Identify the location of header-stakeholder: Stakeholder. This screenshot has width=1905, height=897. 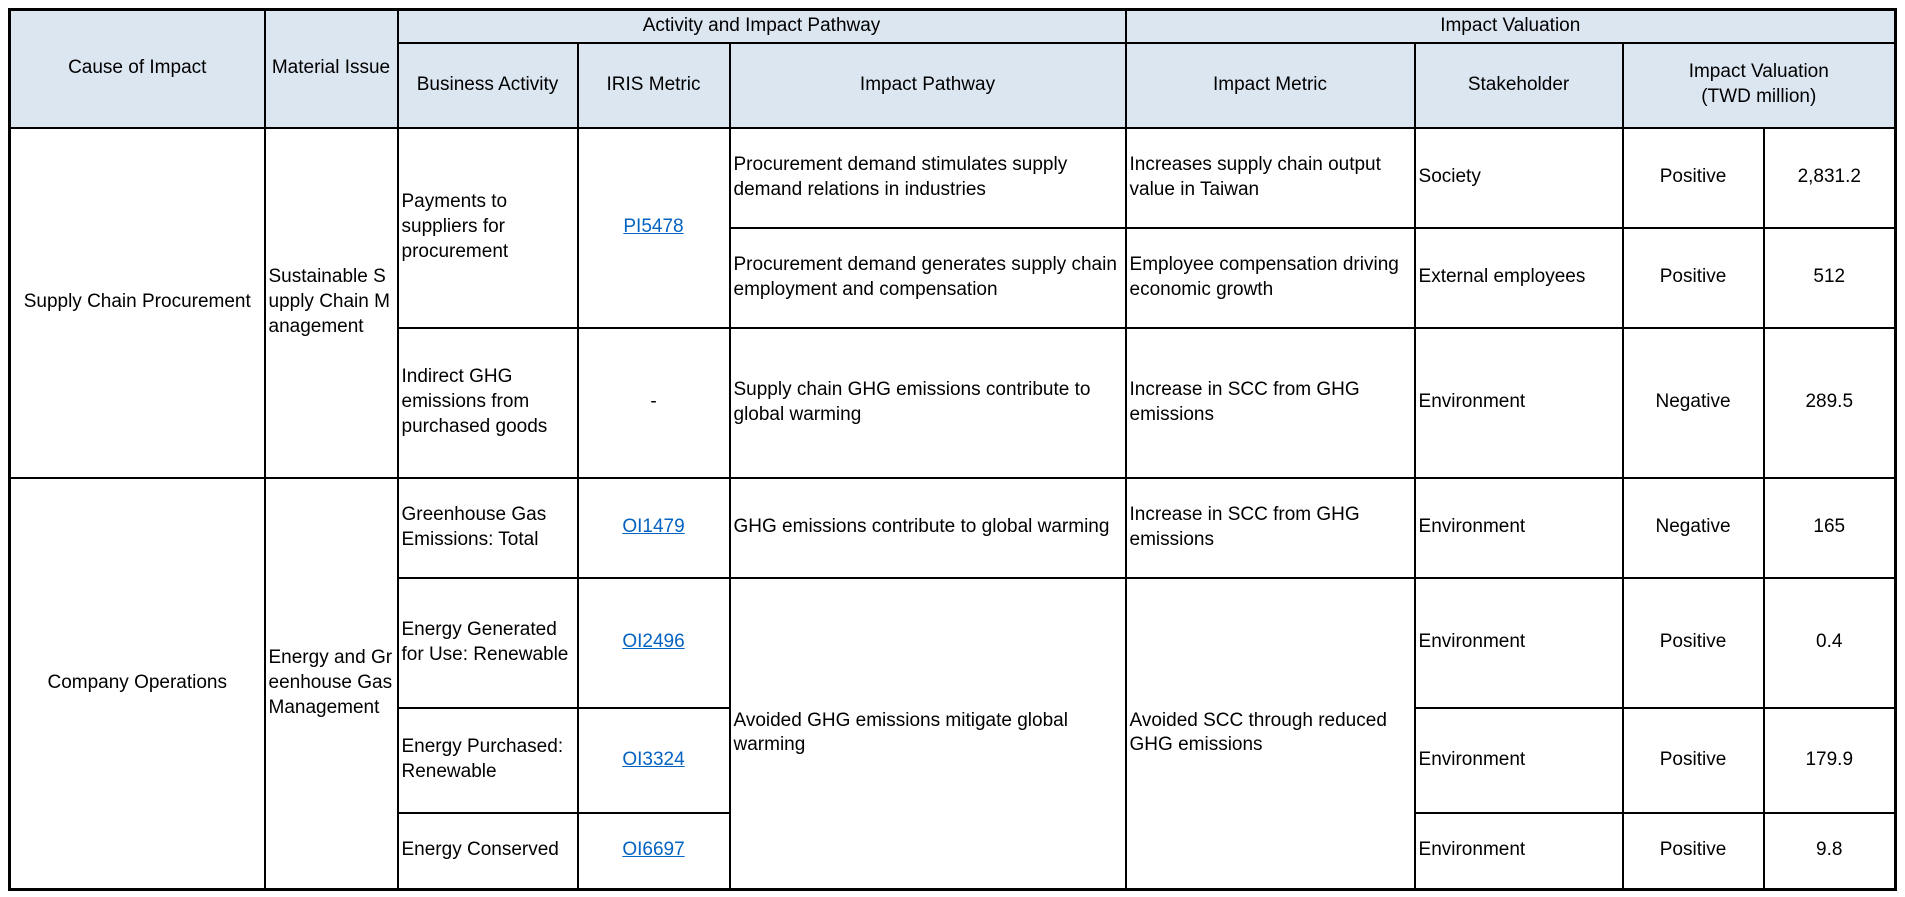
(1518, 85).